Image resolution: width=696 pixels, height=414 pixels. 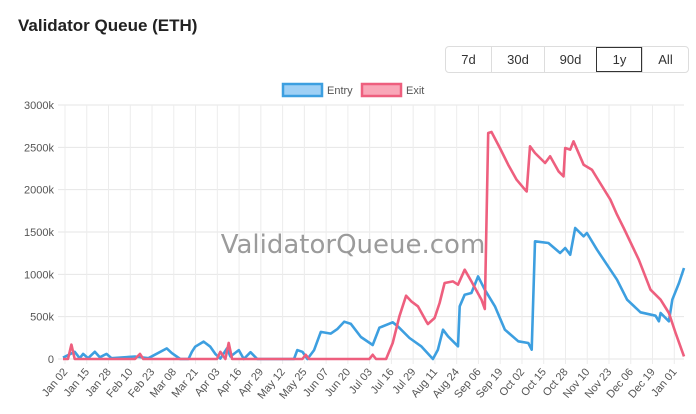 What do you see at coordinates (302, 90) in the screenshot?
I see `legend-swatch-entry` at bounding box center [302, 90].